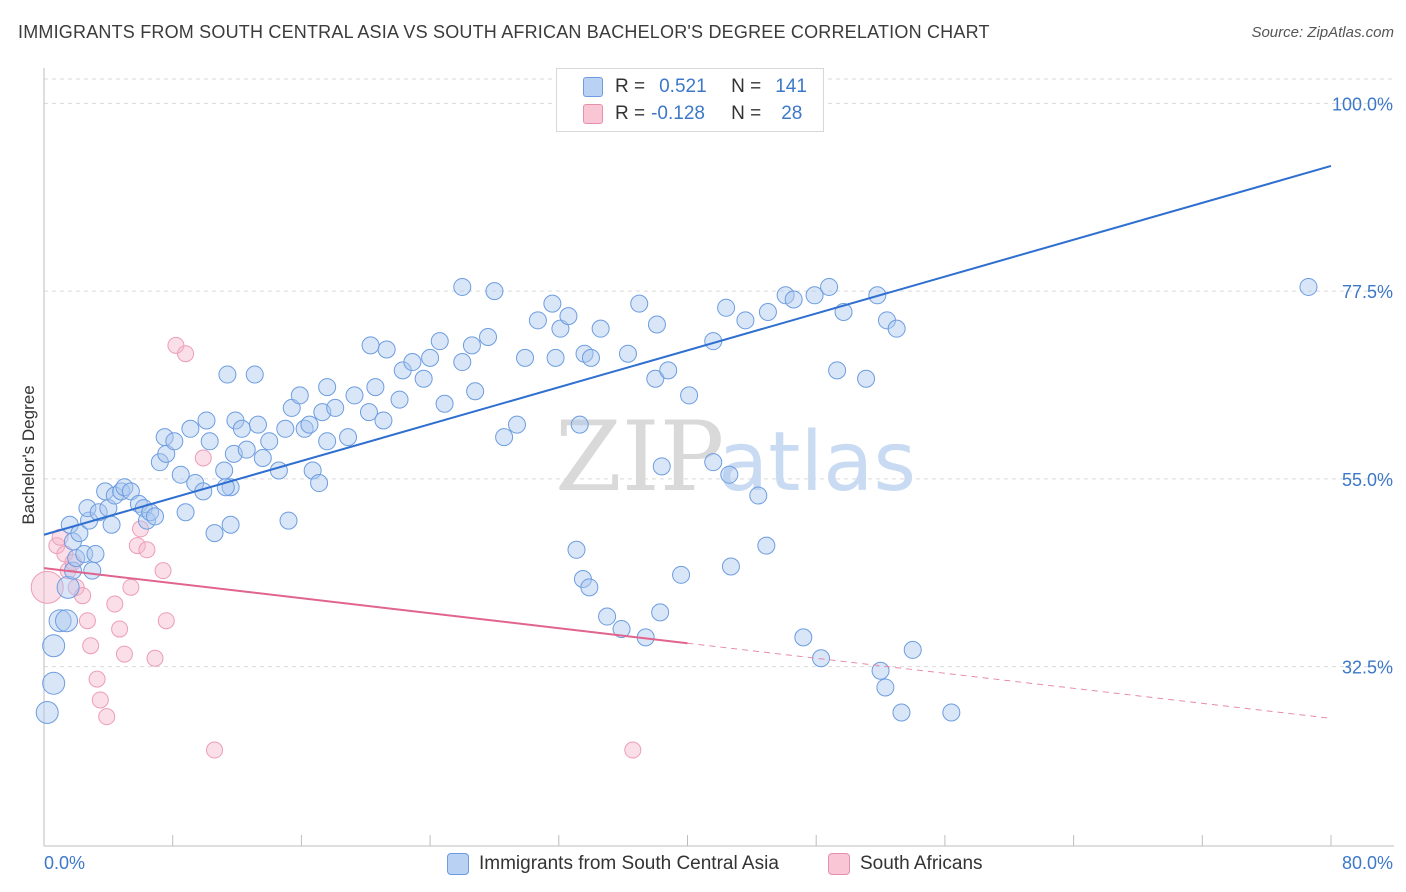 The height and width of the screenshot is (892, 1406). What do you see at coordinates (64, 863) in the screenshot?
I see `x-tick-label: 0.0%` at bounding box center [64, 863].